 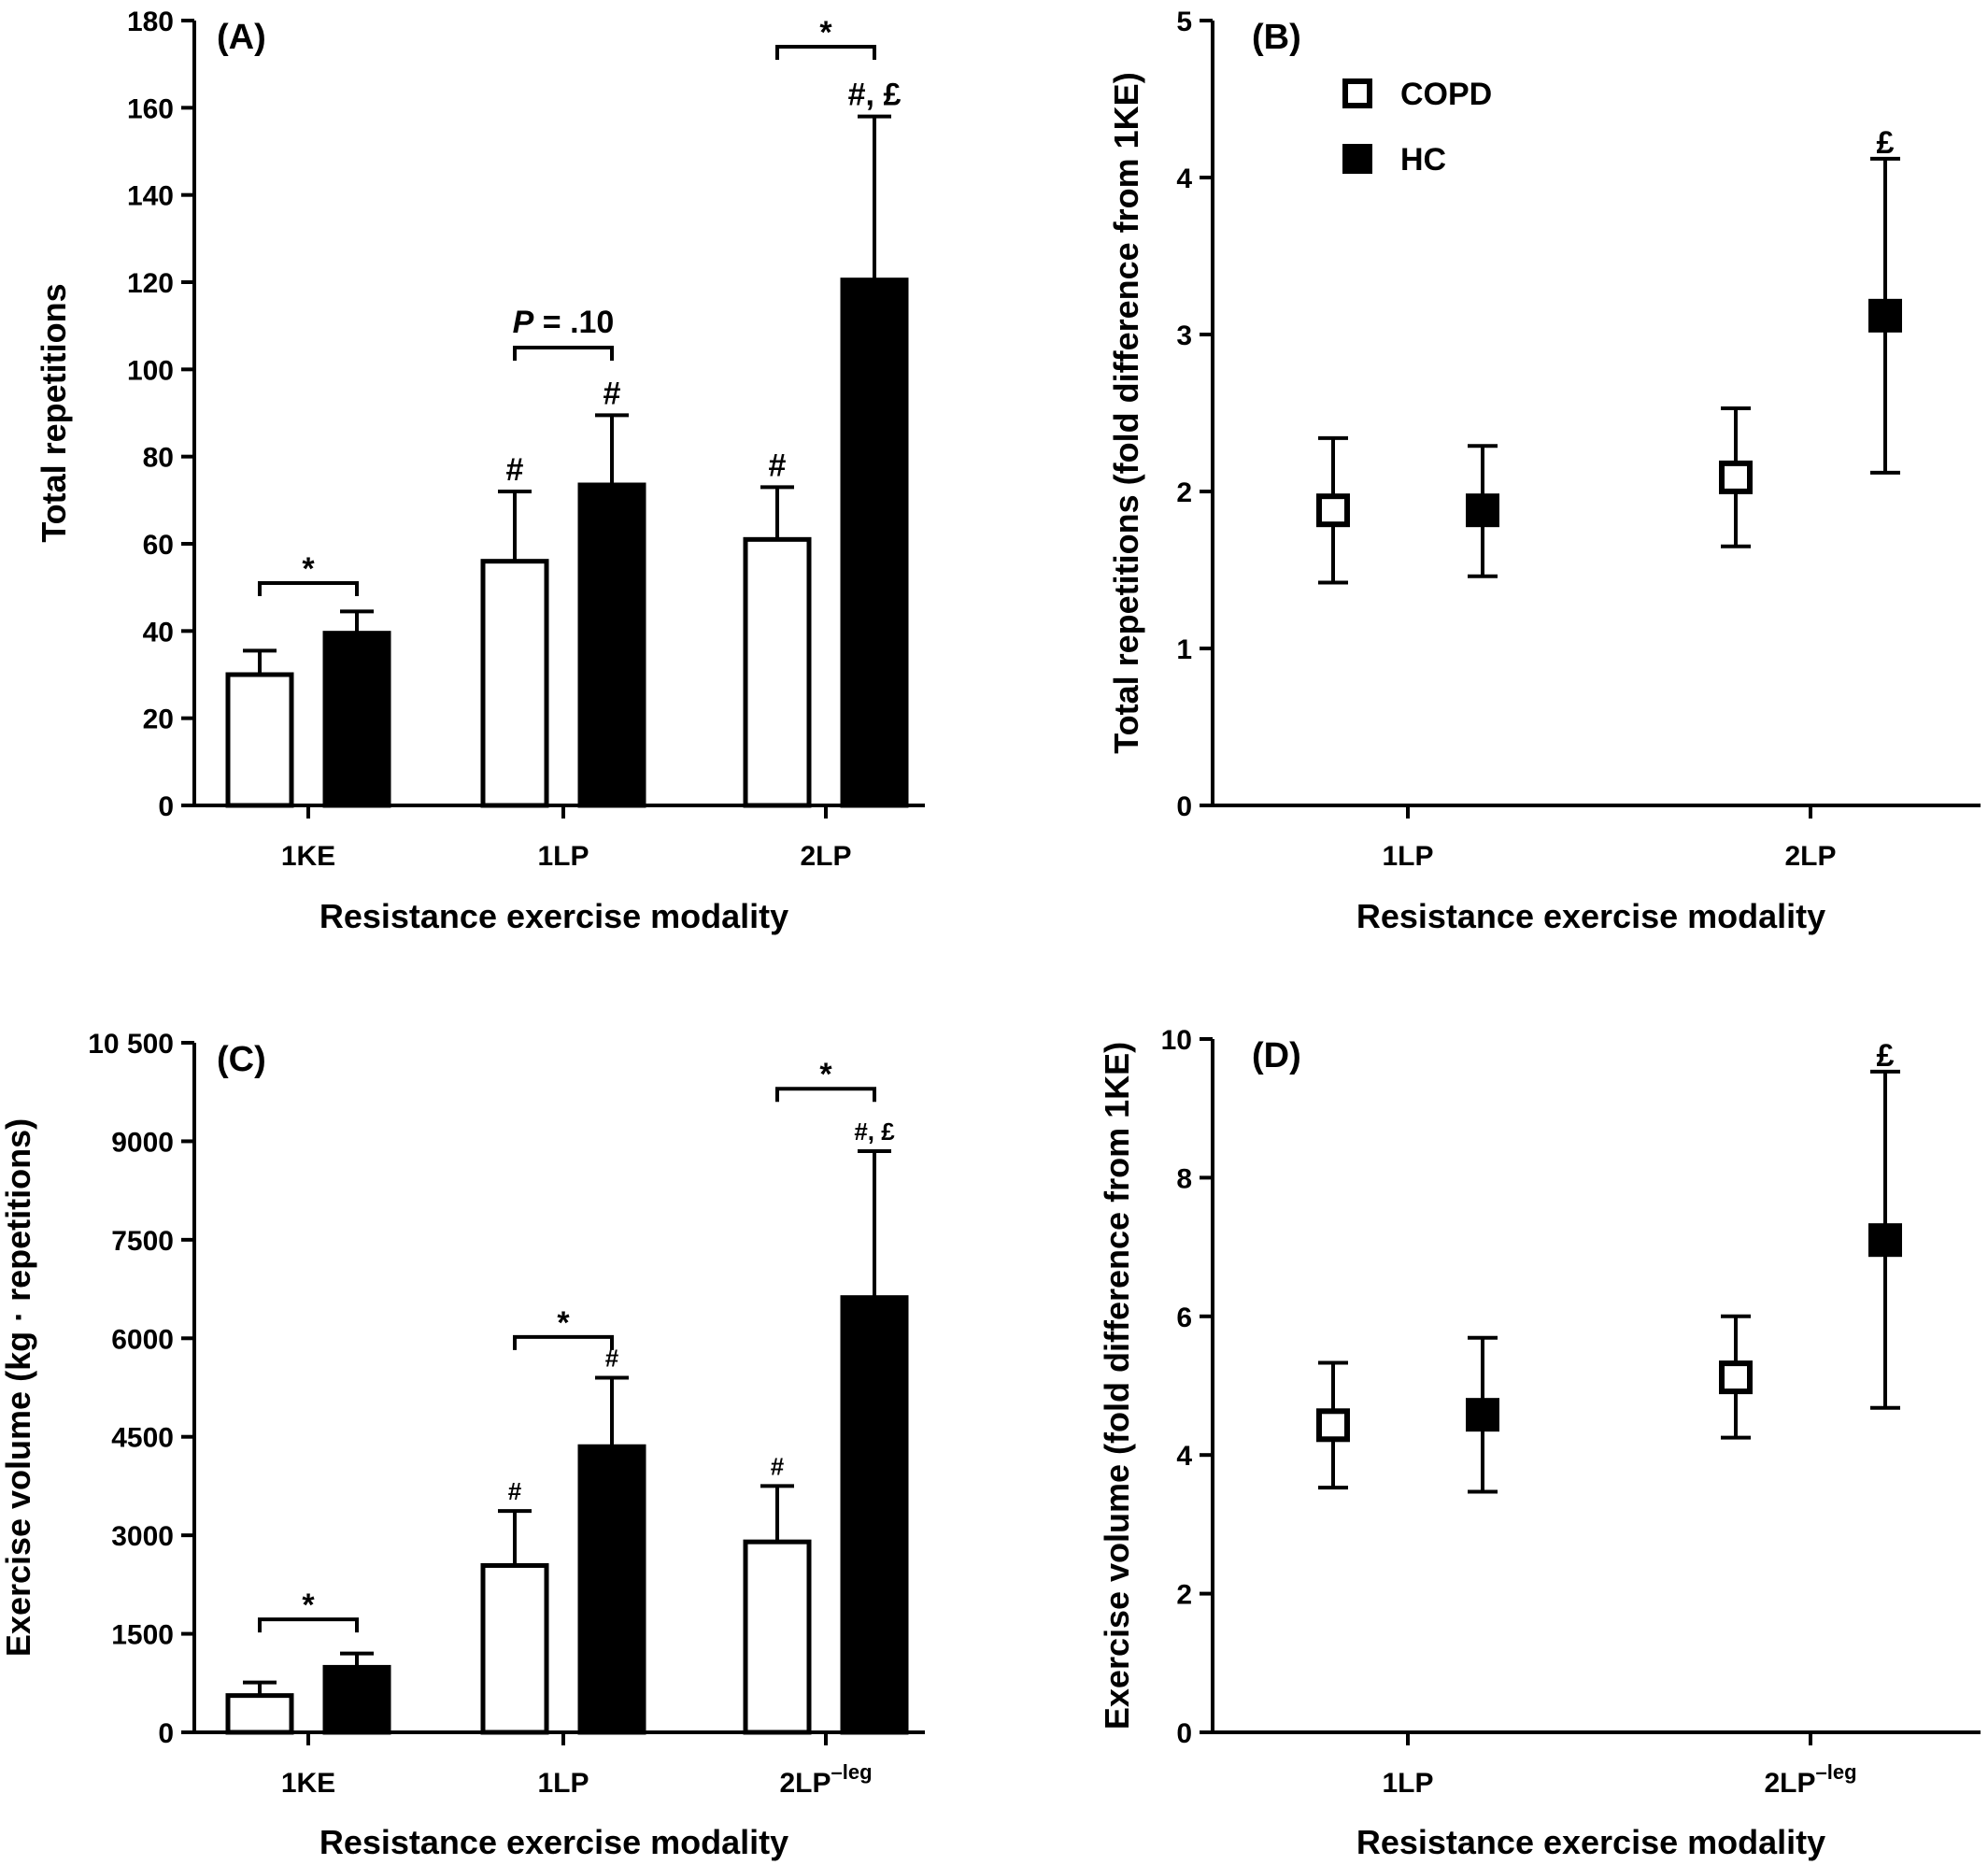 What do you see at coordinates (158, 458) in the screenshot?
I see `y-tick-label: 80` at bounding box center [158, 458].